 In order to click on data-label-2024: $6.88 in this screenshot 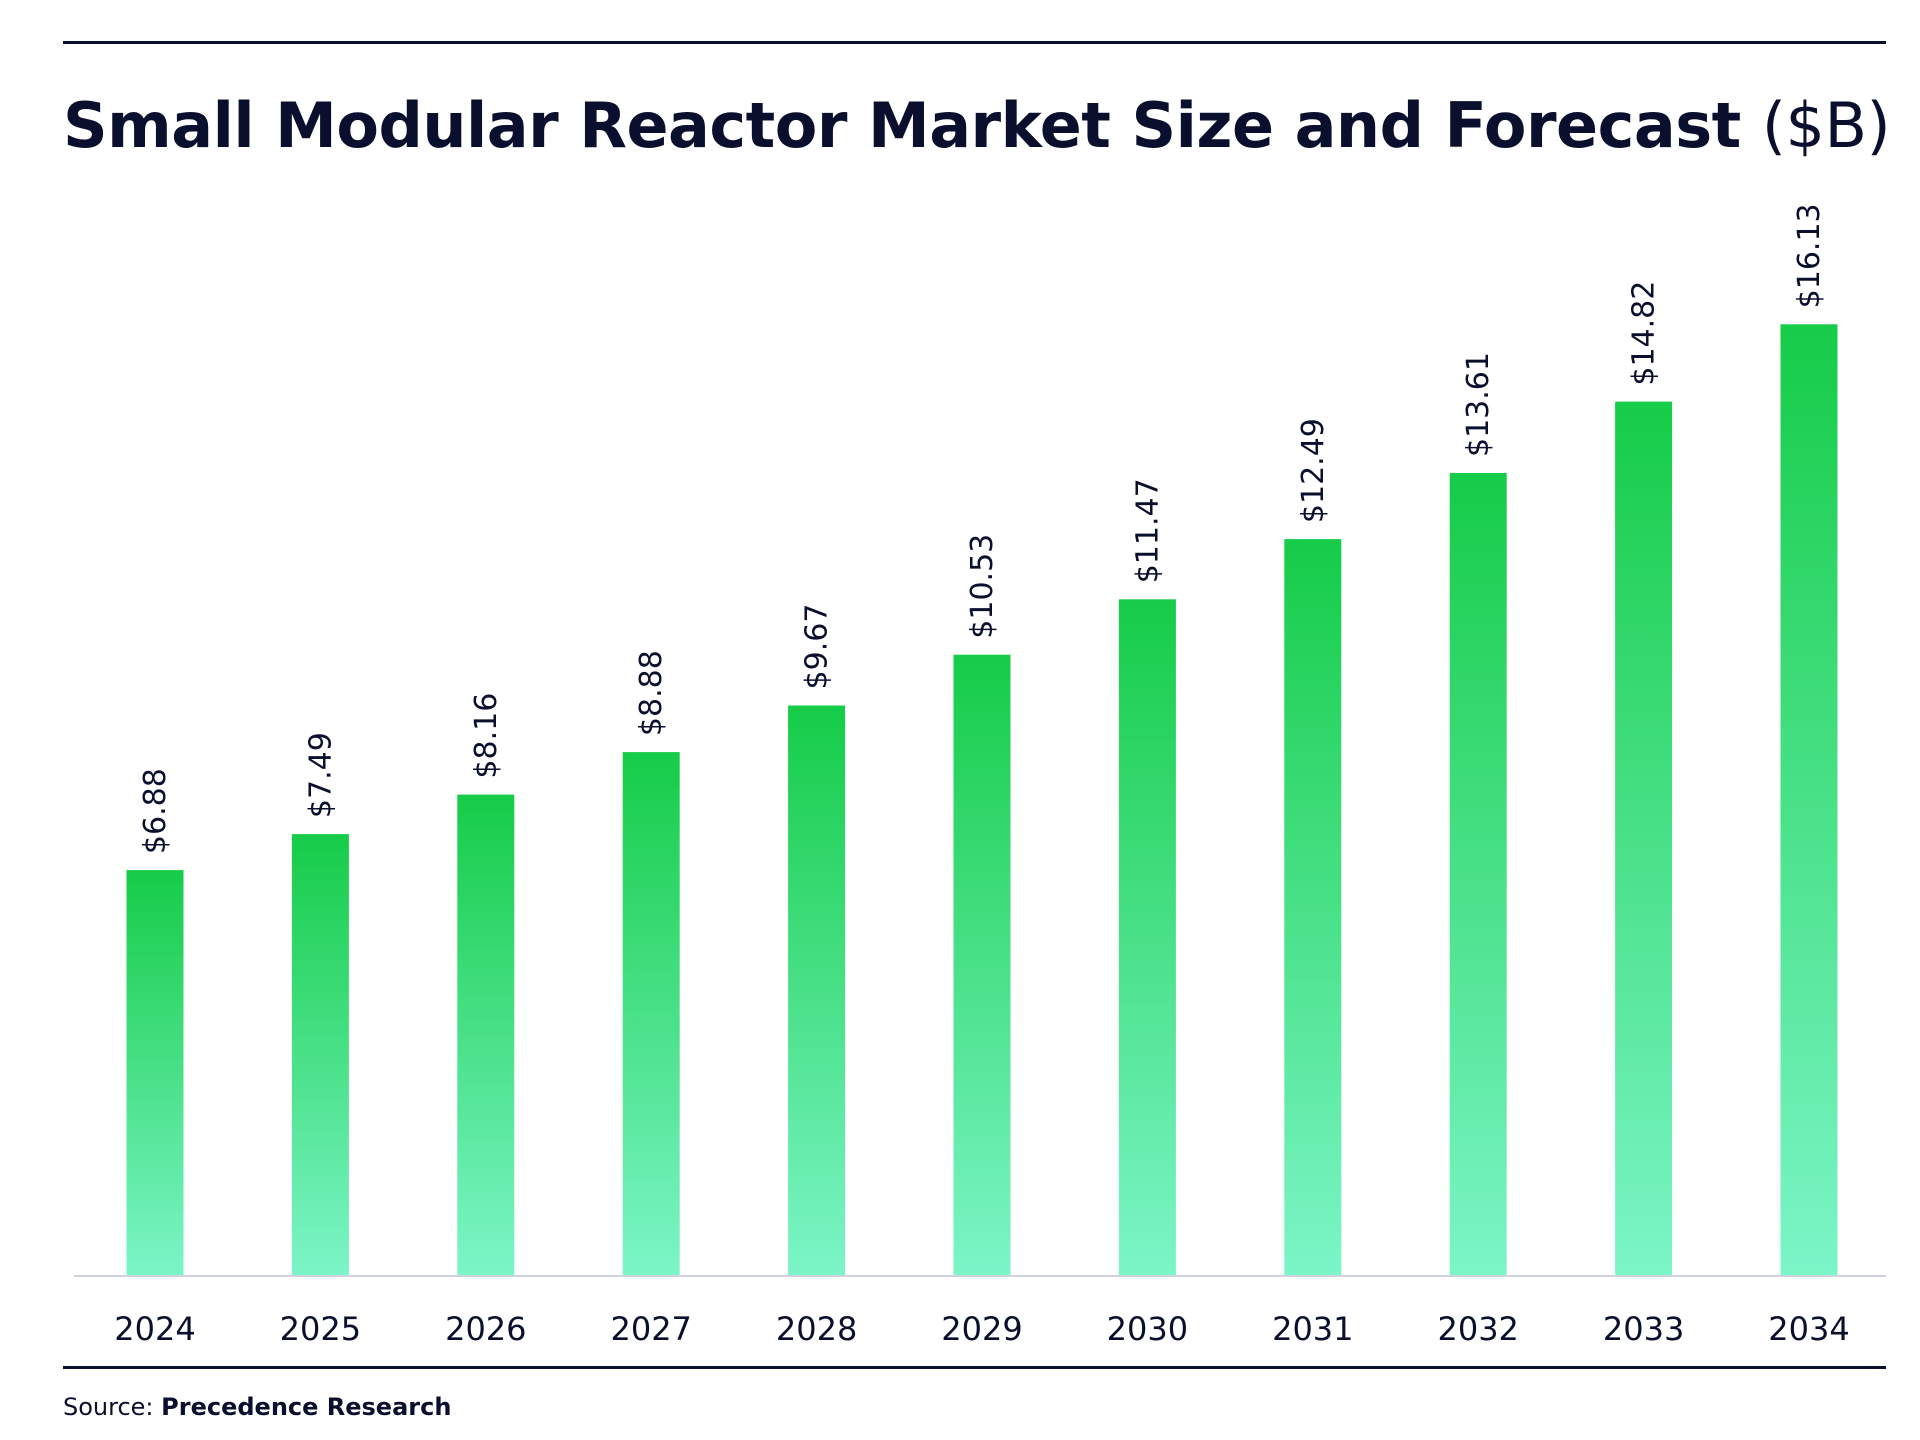, I will do `click(155, 811)`.